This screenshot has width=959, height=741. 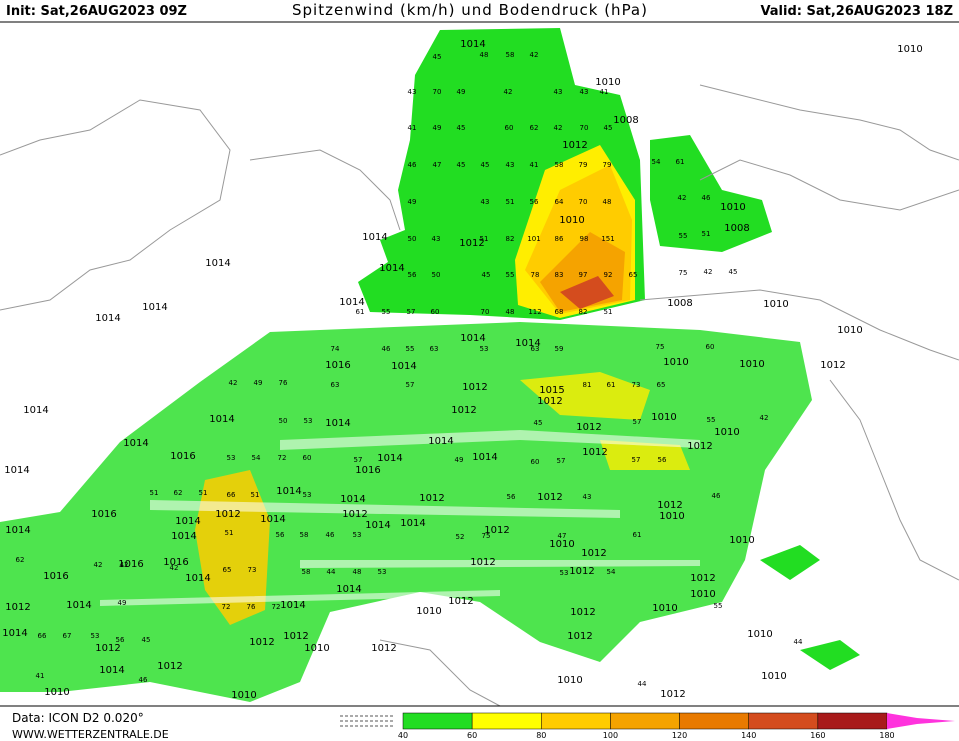 I want to click on gust-label: 50, so click(x=412, y=239).